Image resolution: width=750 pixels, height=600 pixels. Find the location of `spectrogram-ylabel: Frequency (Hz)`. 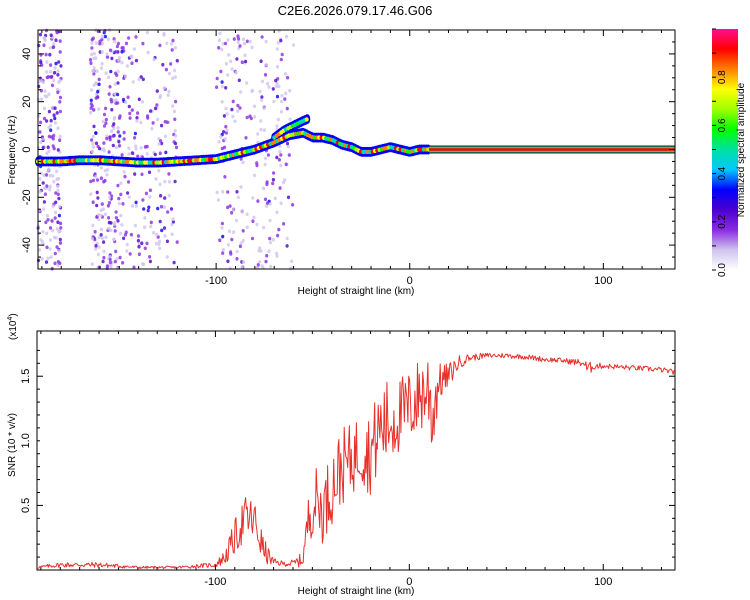

spectrogram-ylabel: Frequency (Hz) is located at coordinates (12, 150).